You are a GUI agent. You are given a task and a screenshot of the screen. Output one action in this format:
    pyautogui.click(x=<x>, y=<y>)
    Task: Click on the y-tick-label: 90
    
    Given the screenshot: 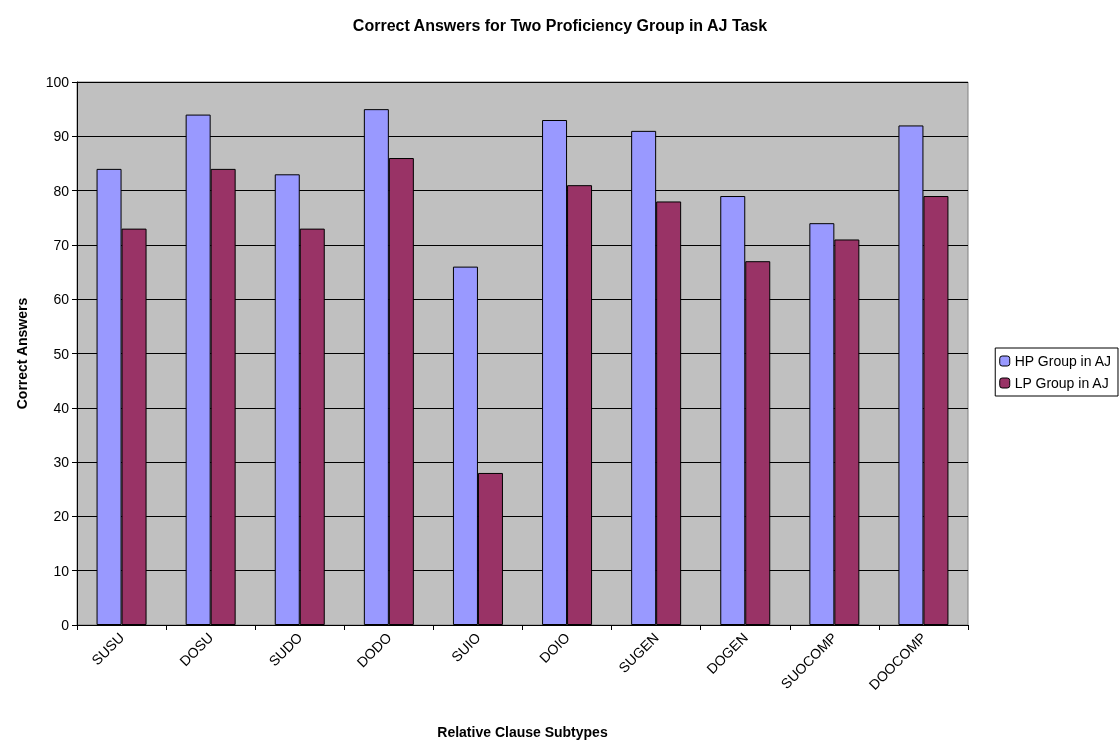 What is the action you would take?
    pyautogui.click(x=61, y=136)
    